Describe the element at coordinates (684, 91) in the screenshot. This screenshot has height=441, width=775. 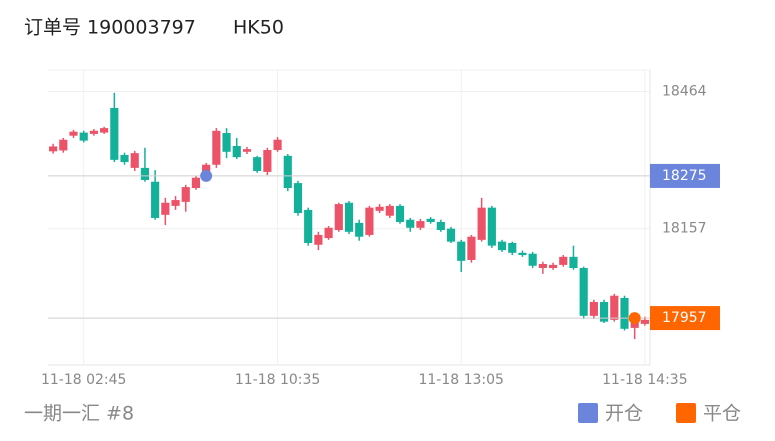
I see `y-tick-label: 18464` at that location.